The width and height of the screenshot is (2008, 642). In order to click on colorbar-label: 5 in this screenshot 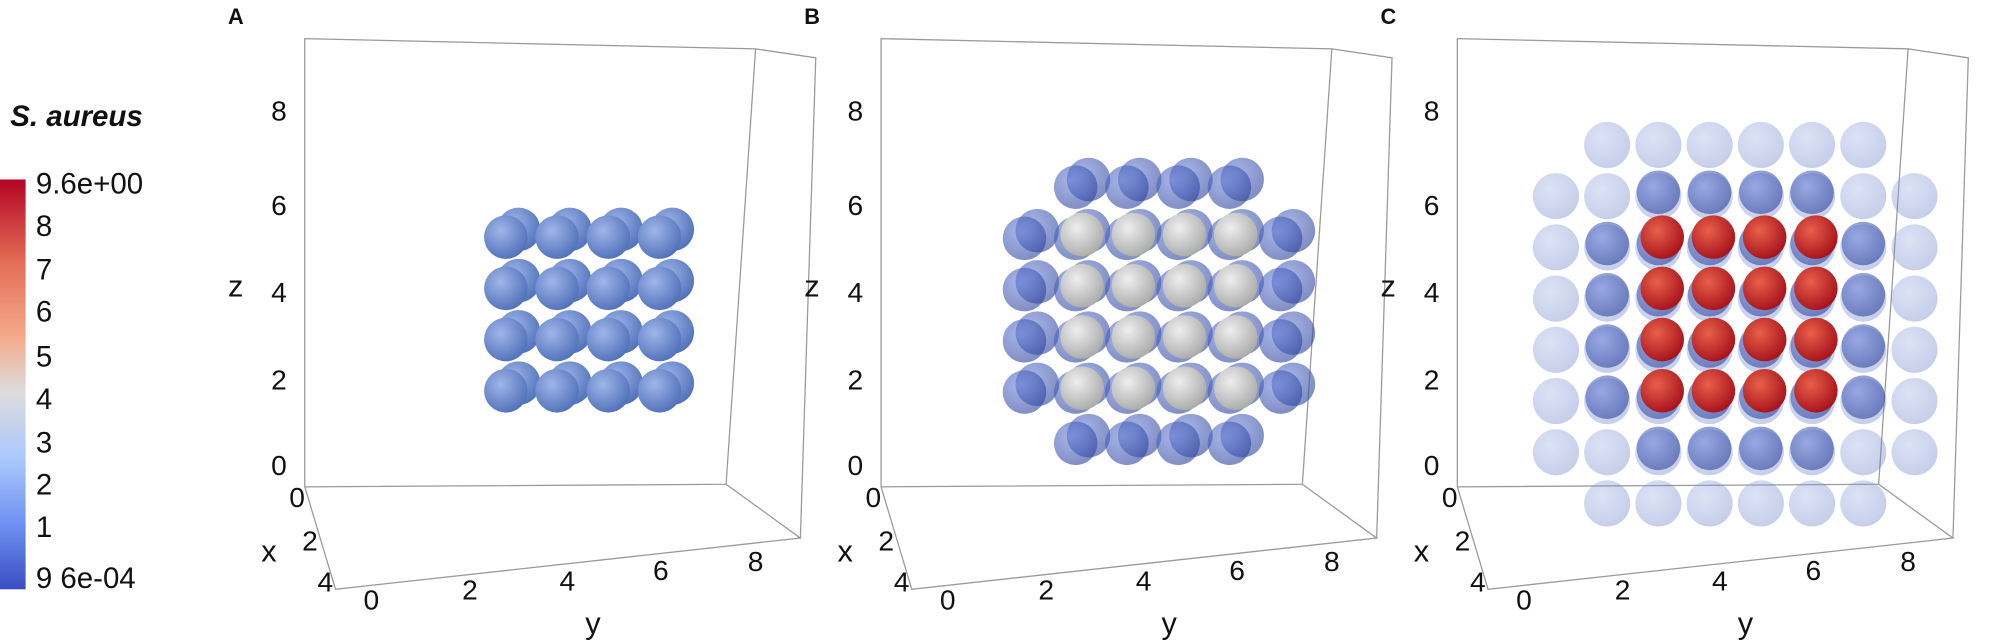, I will do `click(44, 357)`.